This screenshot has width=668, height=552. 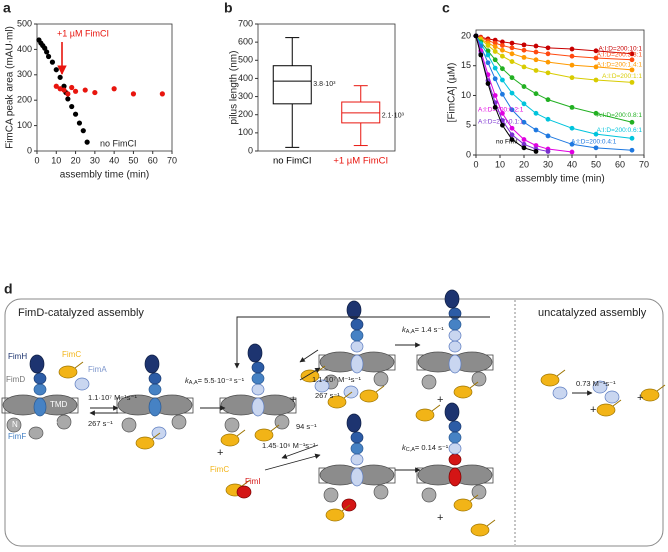 What do you see at coordinates (404, 329) in the screenshot?
I see `k-symbol: k` at bounding box center [404, 329].